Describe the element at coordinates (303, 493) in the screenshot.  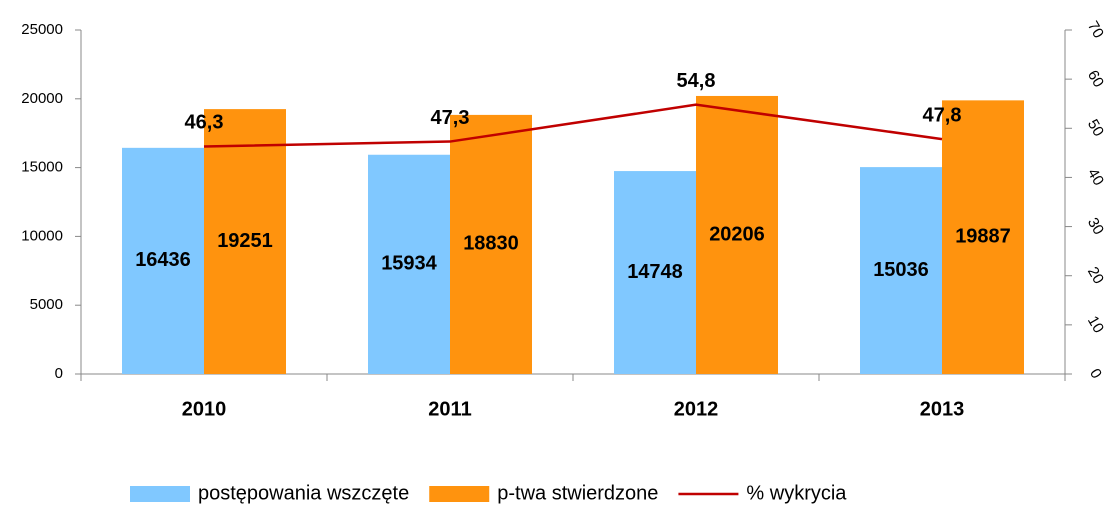
I see `legend-label: postępowania wszczęte` at that location.